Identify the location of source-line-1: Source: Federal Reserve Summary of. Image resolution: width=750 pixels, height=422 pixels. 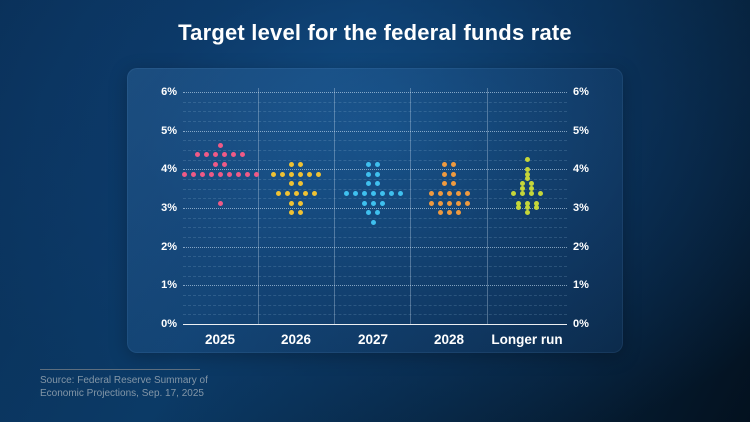
(124, 380).